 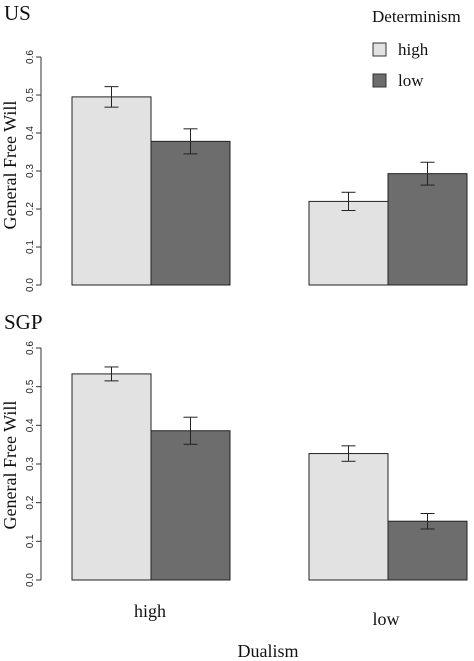 I want to click on legend-label-low: low, so click(x=411, y=80).